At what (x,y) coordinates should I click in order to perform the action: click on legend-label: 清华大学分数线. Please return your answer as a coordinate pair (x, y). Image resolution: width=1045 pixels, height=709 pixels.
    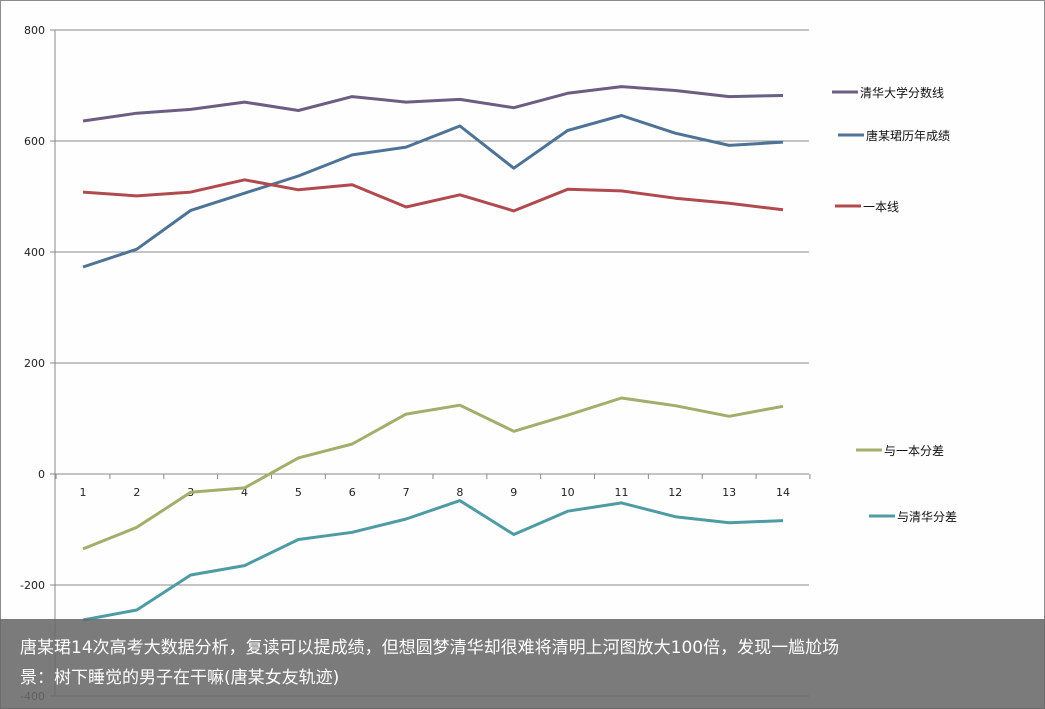
    Looking at the image, I should click on (902, 92).